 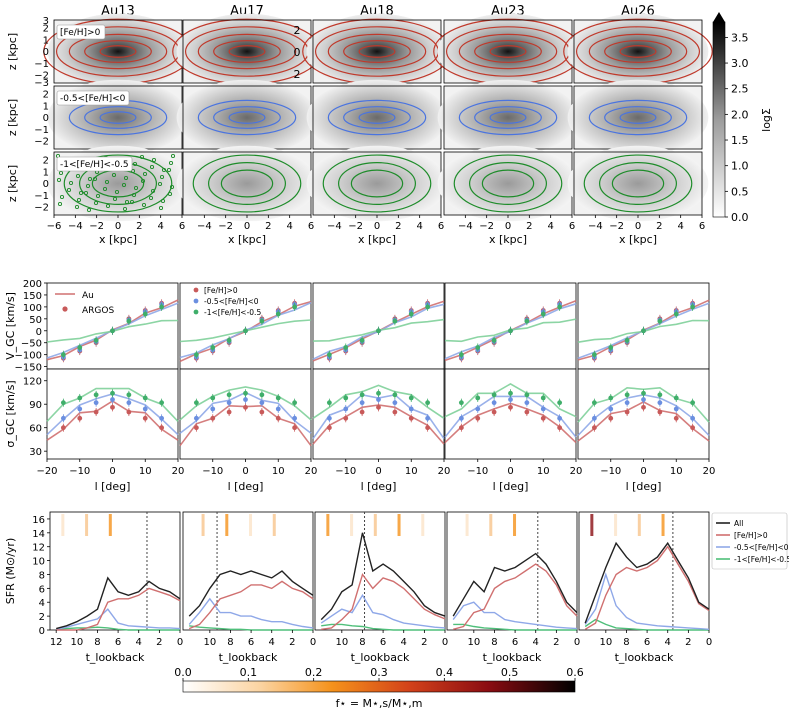 I want to click on map-ytick: 1, so click(x=46, y=172).